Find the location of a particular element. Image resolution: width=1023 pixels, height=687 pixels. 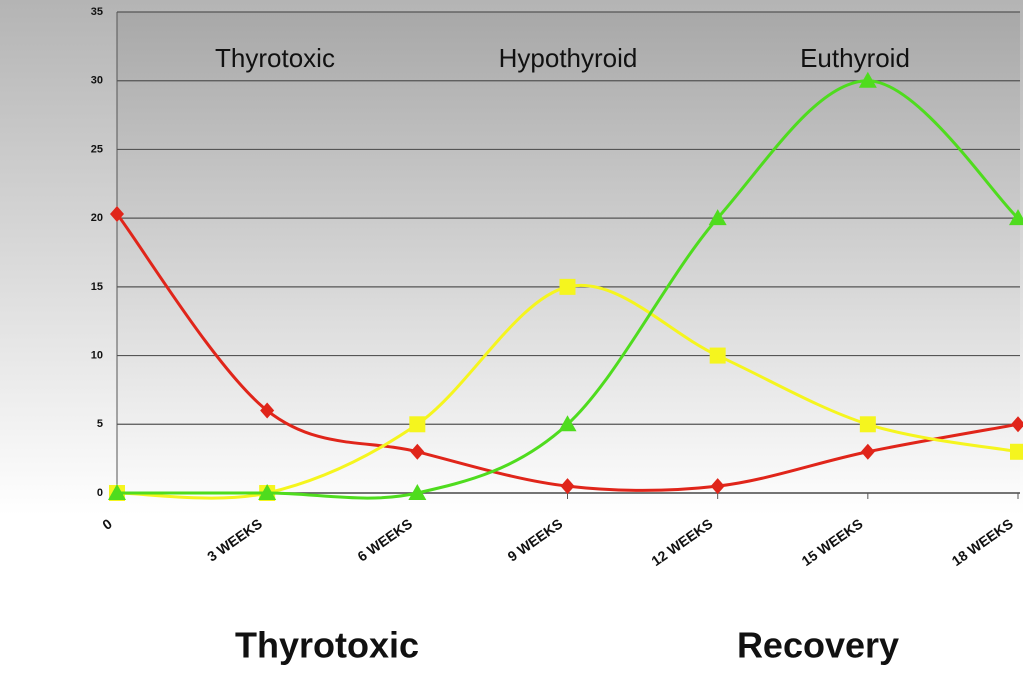

y-tick-label: 5 is located at coordinates (100, 424).